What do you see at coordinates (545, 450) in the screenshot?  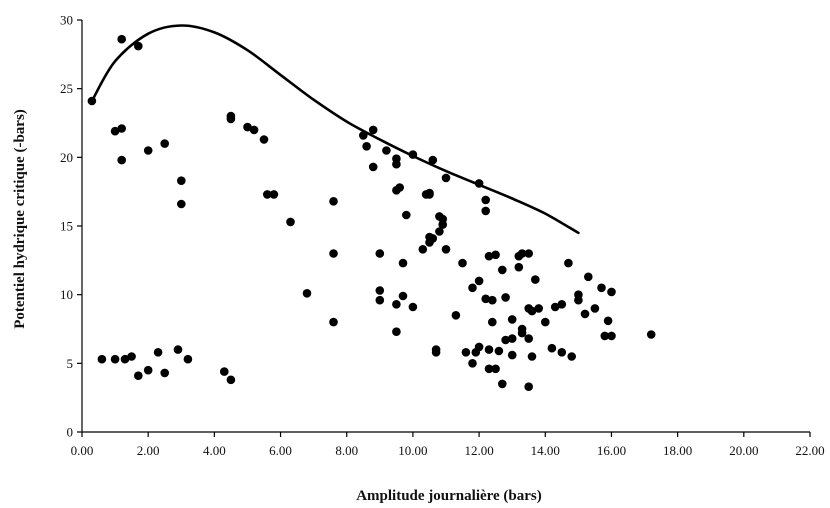 I see `x-tick-label: 14.00` at bounding box center [545, 450].